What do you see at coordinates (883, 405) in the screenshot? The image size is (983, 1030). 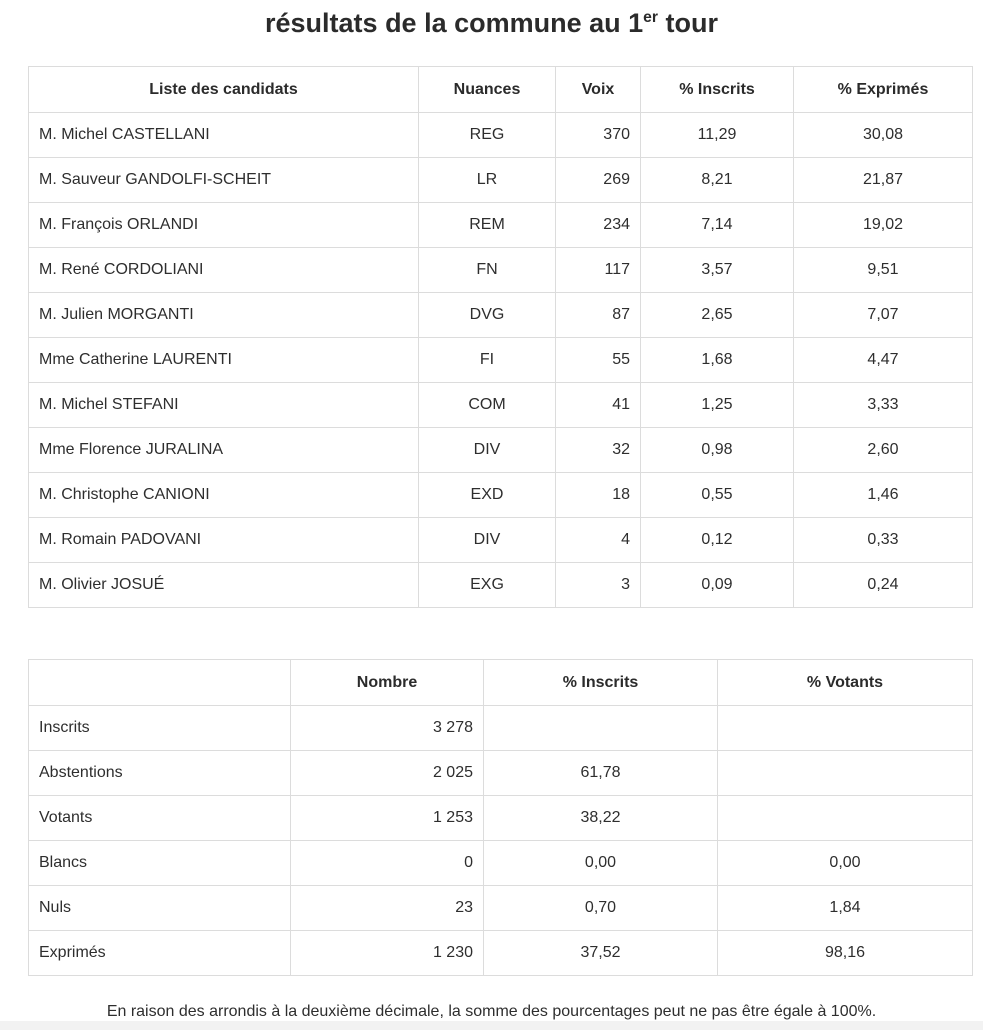 I see `pct-exprimes-cell: 3,33` at bounding box center [883, 405].